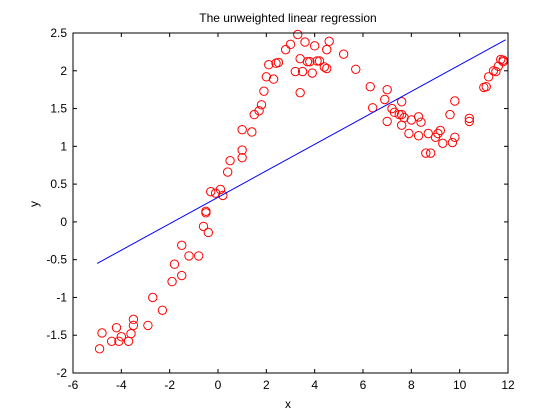  What do you see at coordinates (63, 71) in the screenshot?
I see `y-tick-label: 2` at bounding box center [63, 71].